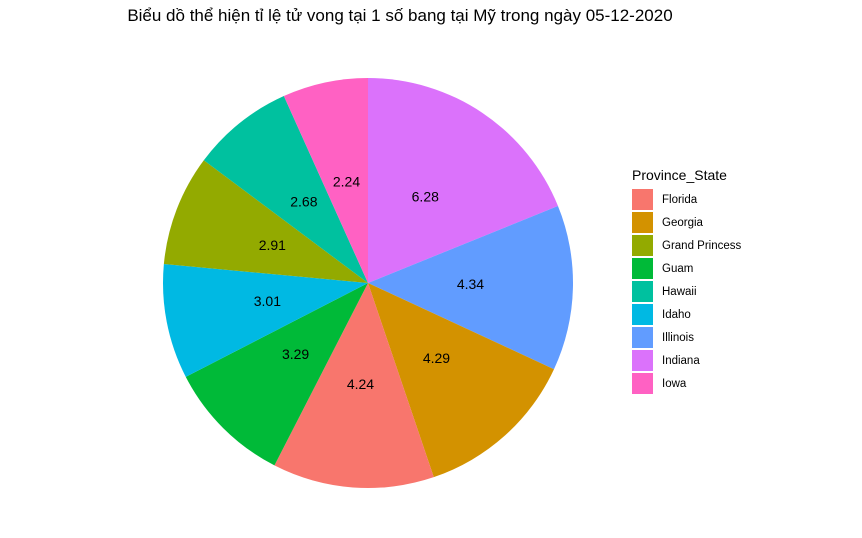  I want to click on legend-label: Florida, so click(680, 199).